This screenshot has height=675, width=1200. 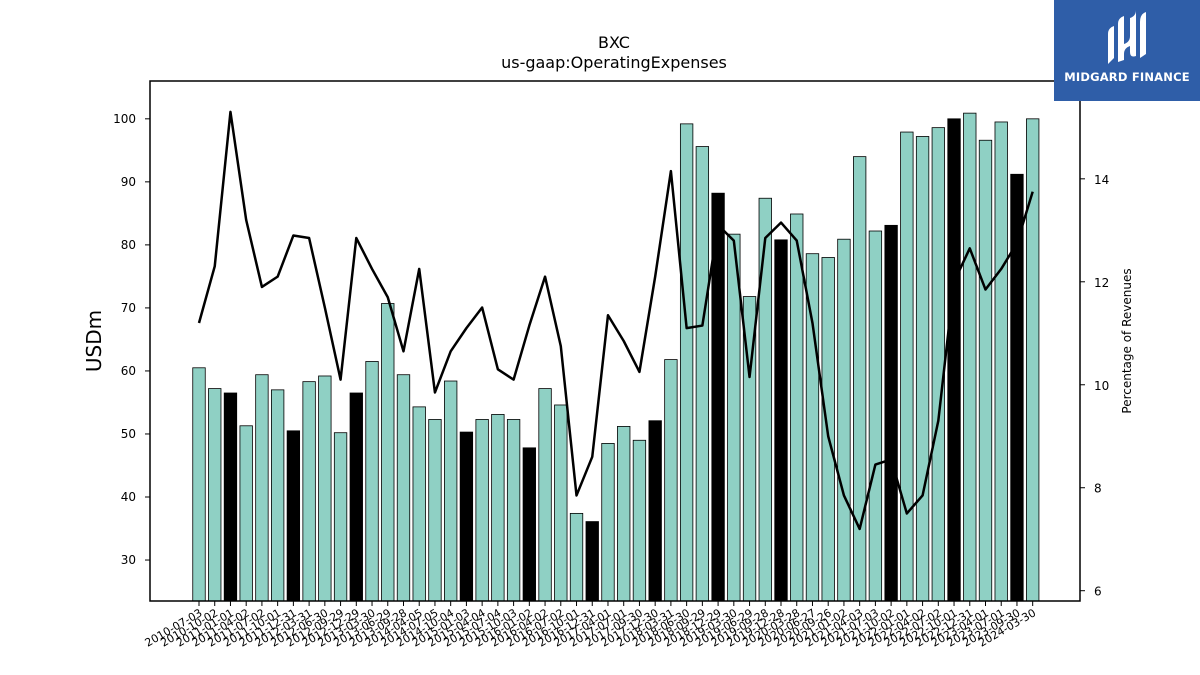 I want to click on chart-title: BXC, so click(x=614, y=42).